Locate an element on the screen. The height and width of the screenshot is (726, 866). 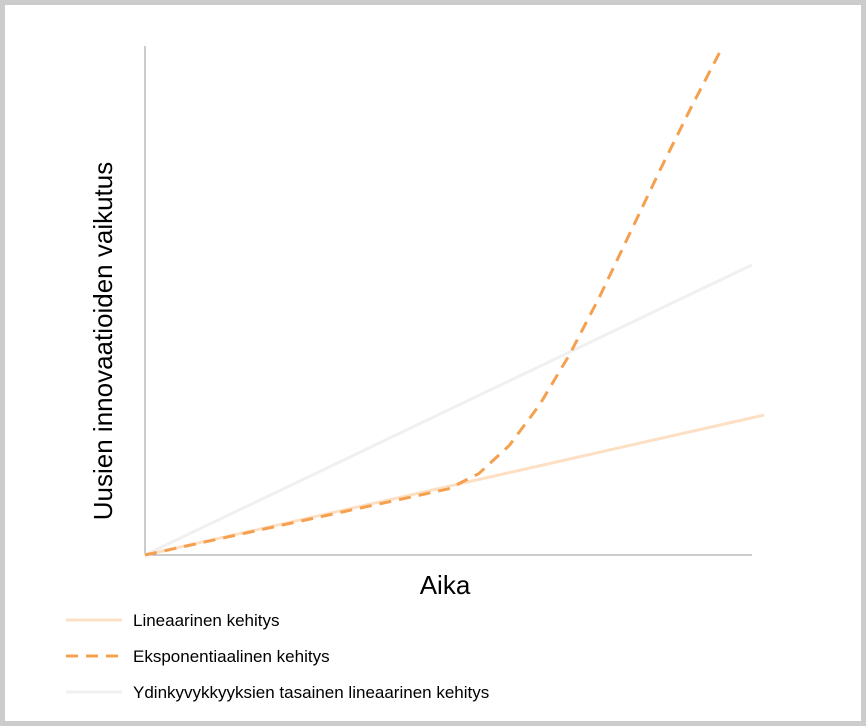
x-axis-label: Aika is located at coordinates (445, 585).